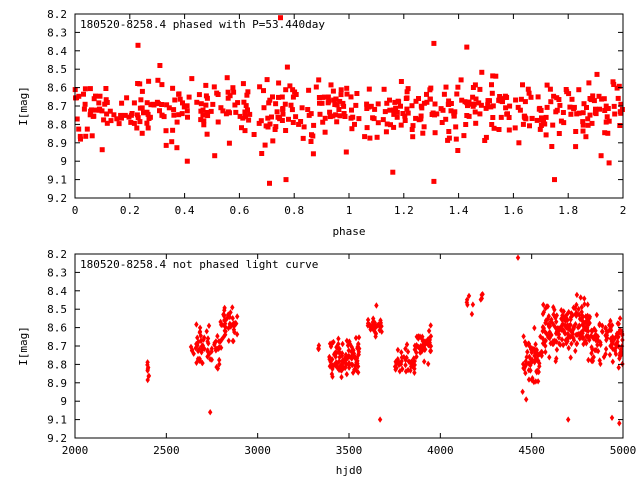 The image size is (640, 480). Describe the element at coordinates (75, 450) in the screenshot. I see `x-tick-label: 2000` at that location.